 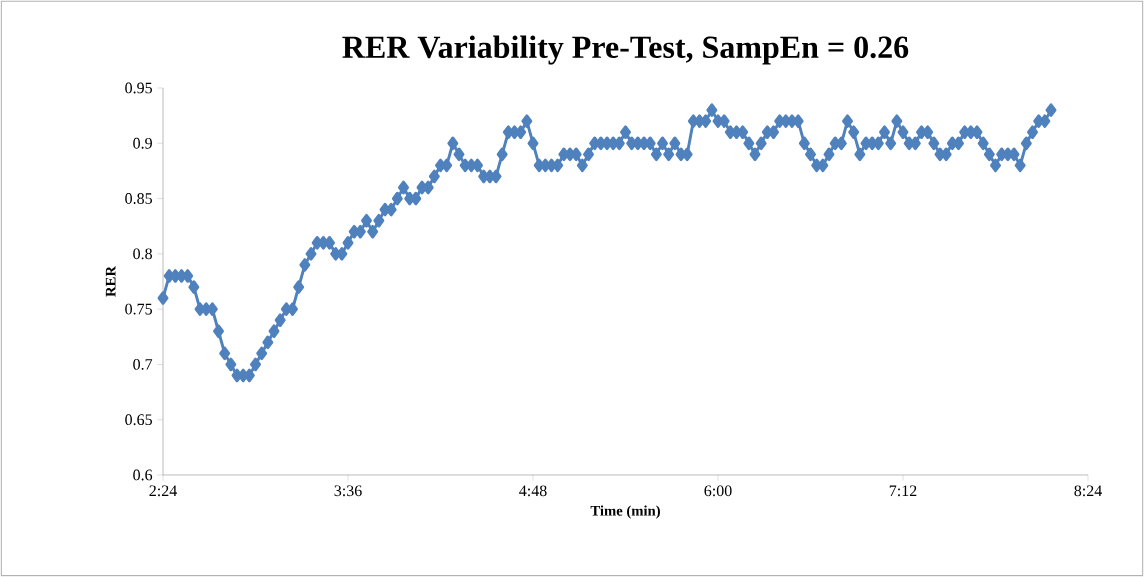 What do you see at coordinates (138, 420) in the screenshot?
I see `y-tick-label: 0.65` at bounding box center [138, 420].